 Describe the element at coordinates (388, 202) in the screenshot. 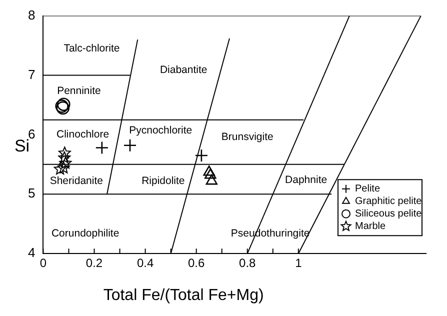

I see `legend-label: Graphitic pelite` at that location.